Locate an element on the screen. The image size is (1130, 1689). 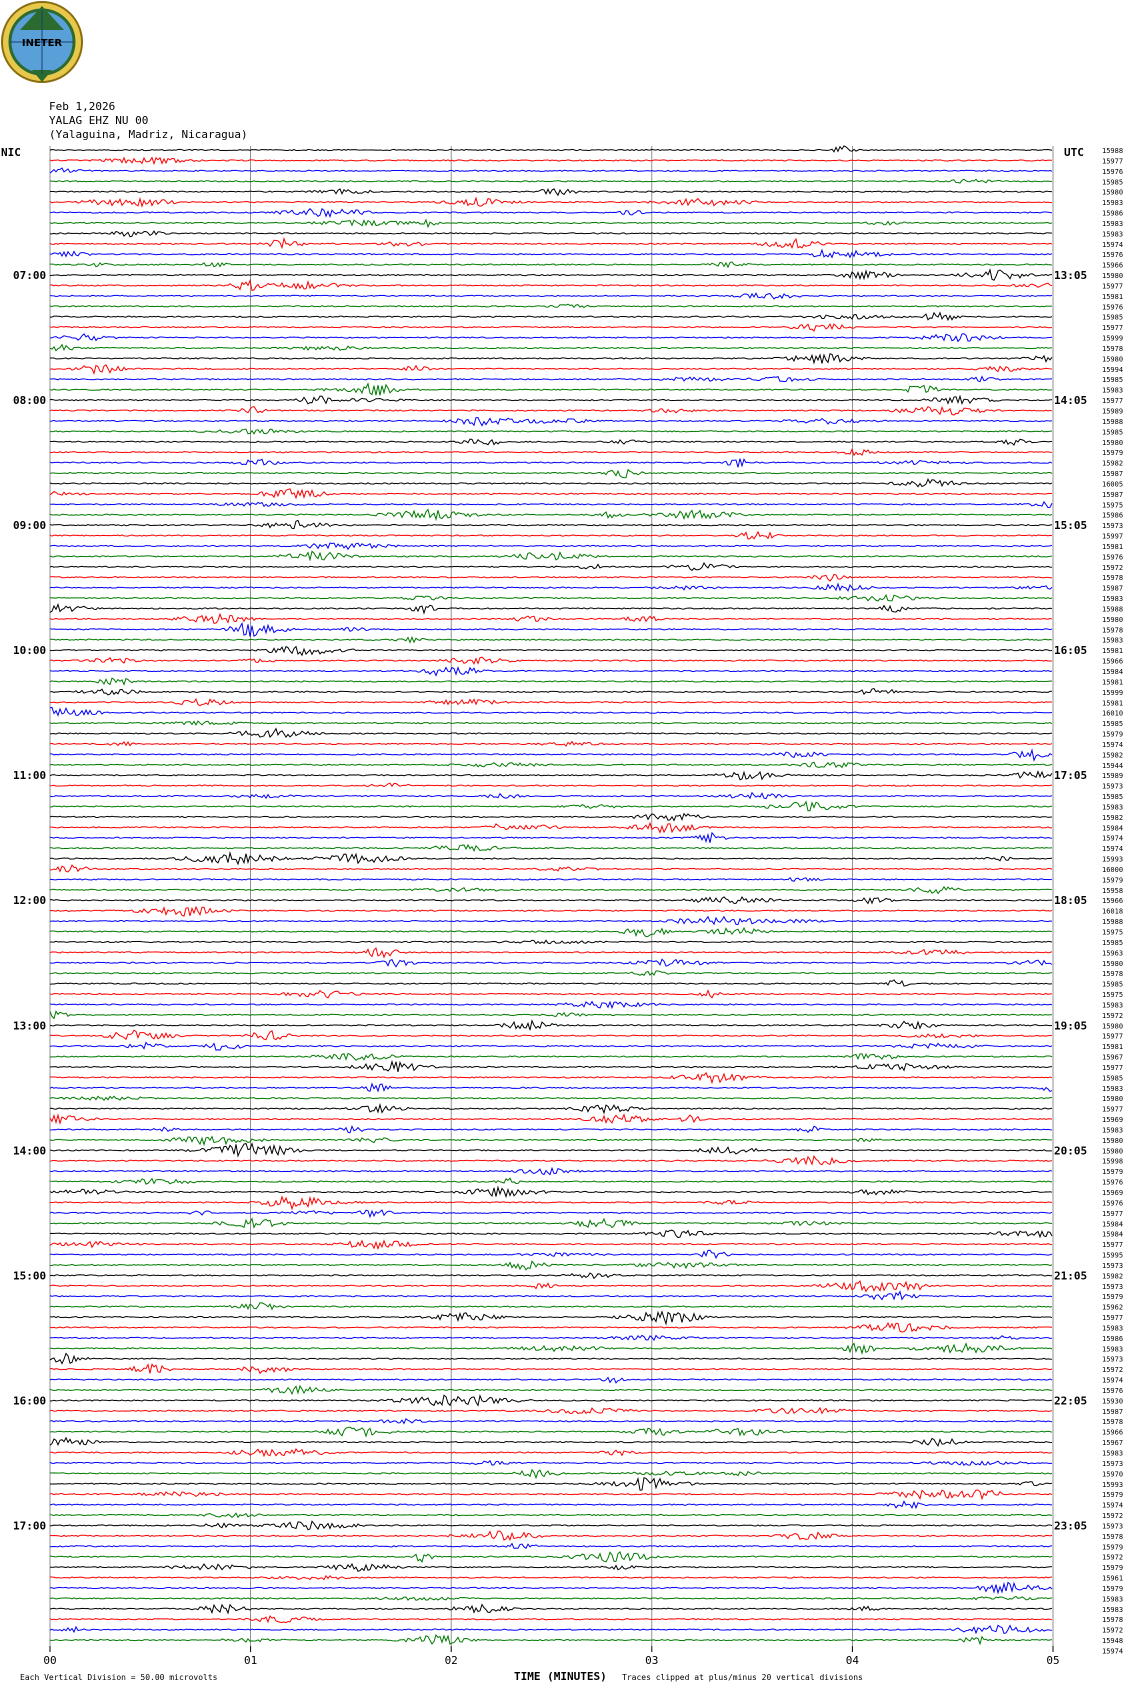
row-value-label: 16005 is located at coordinates (1112, 484).